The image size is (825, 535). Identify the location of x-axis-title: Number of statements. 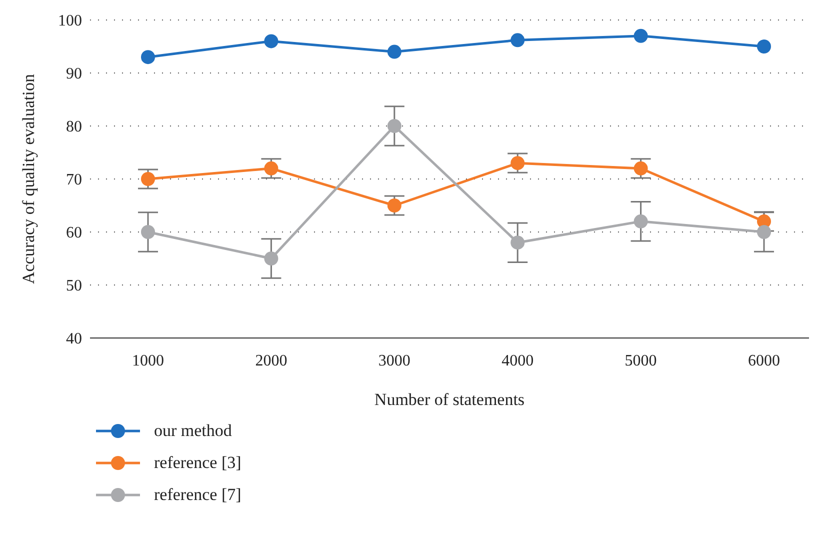
(449, 399).